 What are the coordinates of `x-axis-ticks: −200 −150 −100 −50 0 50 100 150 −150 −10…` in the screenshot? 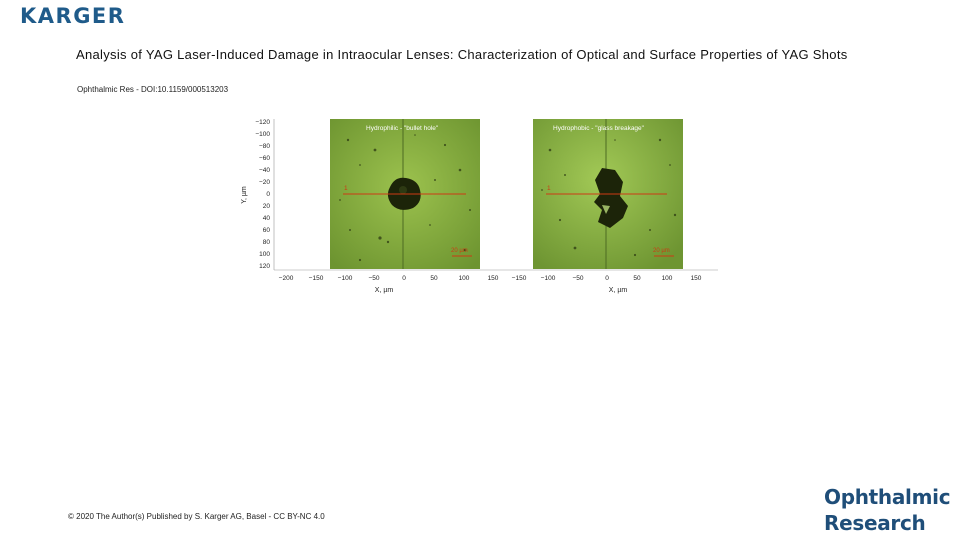 It's located at (490, 278).